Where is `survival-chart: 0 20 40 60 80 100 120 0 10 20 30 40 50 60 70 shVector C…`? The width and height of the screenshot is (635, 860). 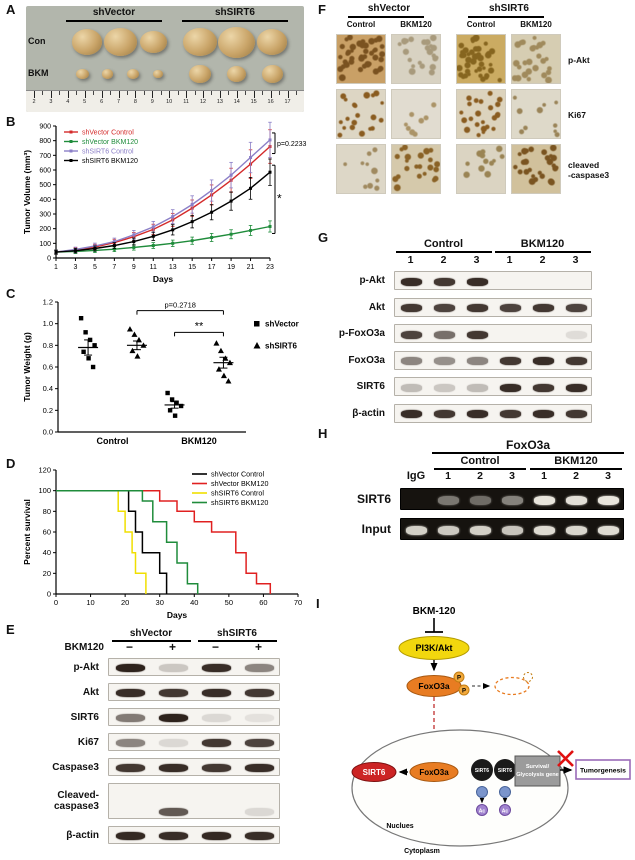 survival-chart: 0 20 40 60 80 100 120 0 10 20 30 40 50 60 70 shVector C… is located at coordinates (165, 541).